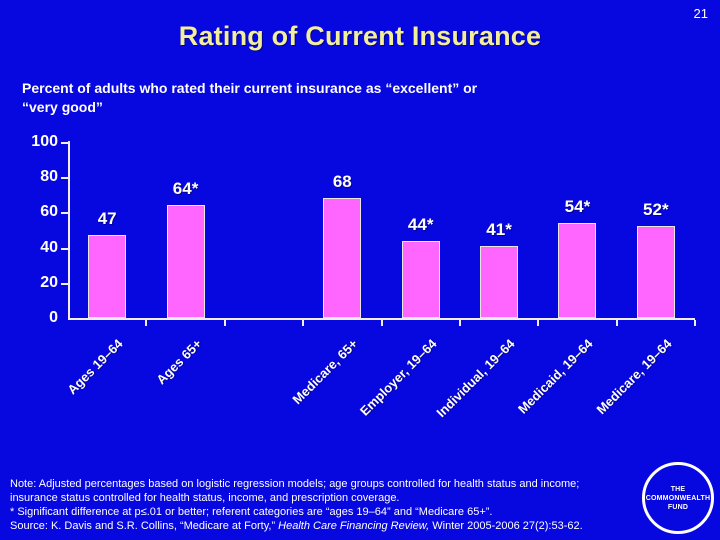  What do you see at coordinates (53, 317) in the screenshot?
I see `y-axis-tick-label: 0` at bounding box center [53, 317].